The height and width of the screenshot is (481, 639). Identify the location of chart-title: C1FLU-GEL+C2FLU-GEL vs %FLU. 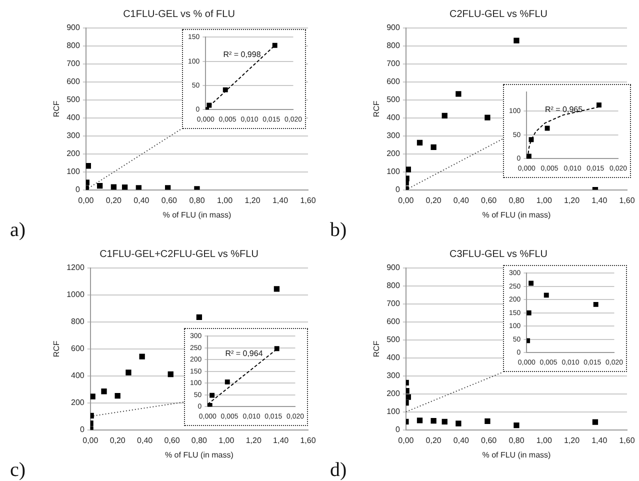
(179, 254).